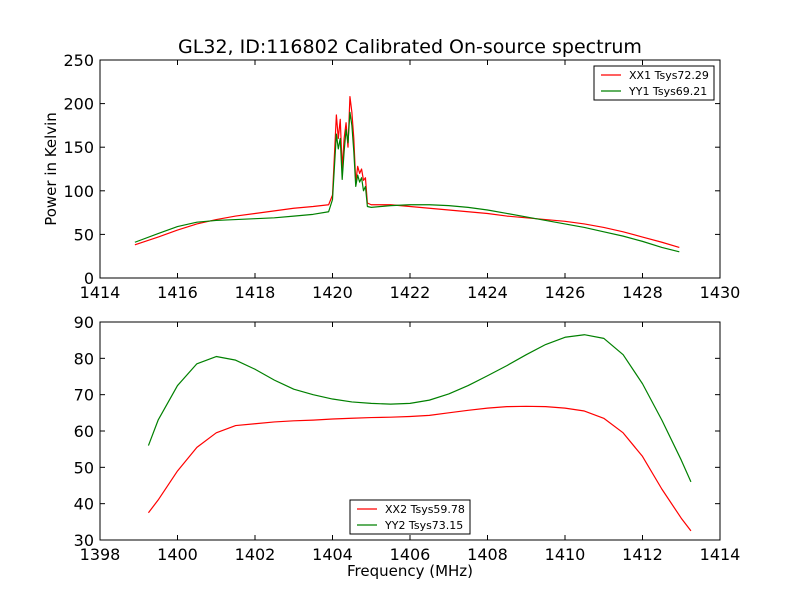 The image size is (800, 600). I want to click on top-x-tick-label: 1420, so click(332, 292).